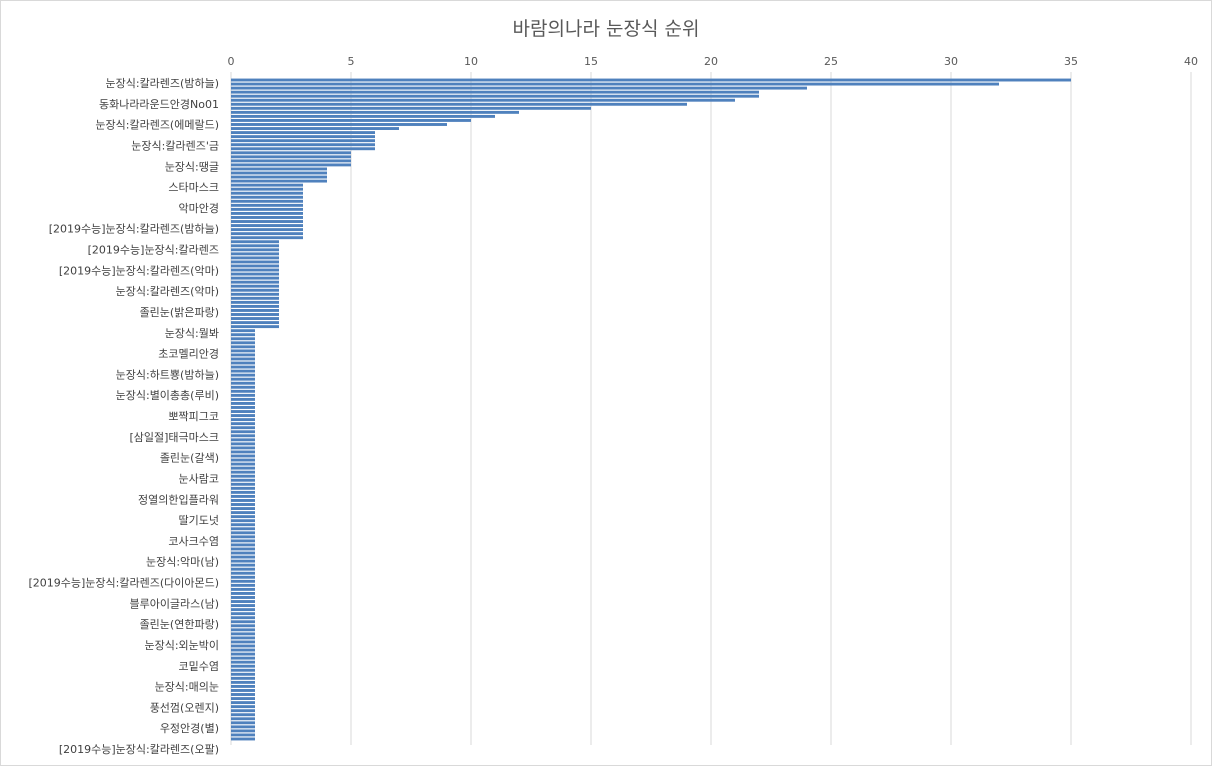 The image size is (1212, 766). What do you see at coordinates (199, 478) in the screenshot?
I see `y-category-label: 눈사람코` at bounding box center [199, 478].